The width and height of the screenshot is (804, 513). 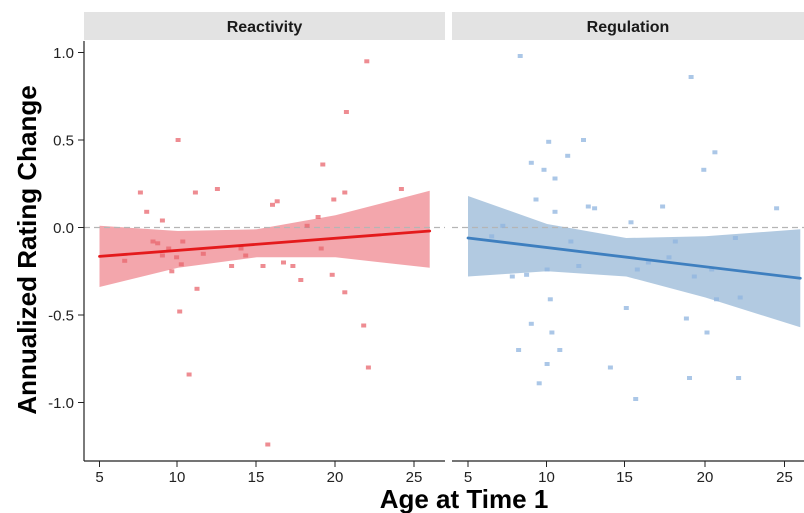 What do you see at coordinates (63, 53) in the screenshot?
I see `y-tick-label: 1.0` at bounding box center [63, 53].